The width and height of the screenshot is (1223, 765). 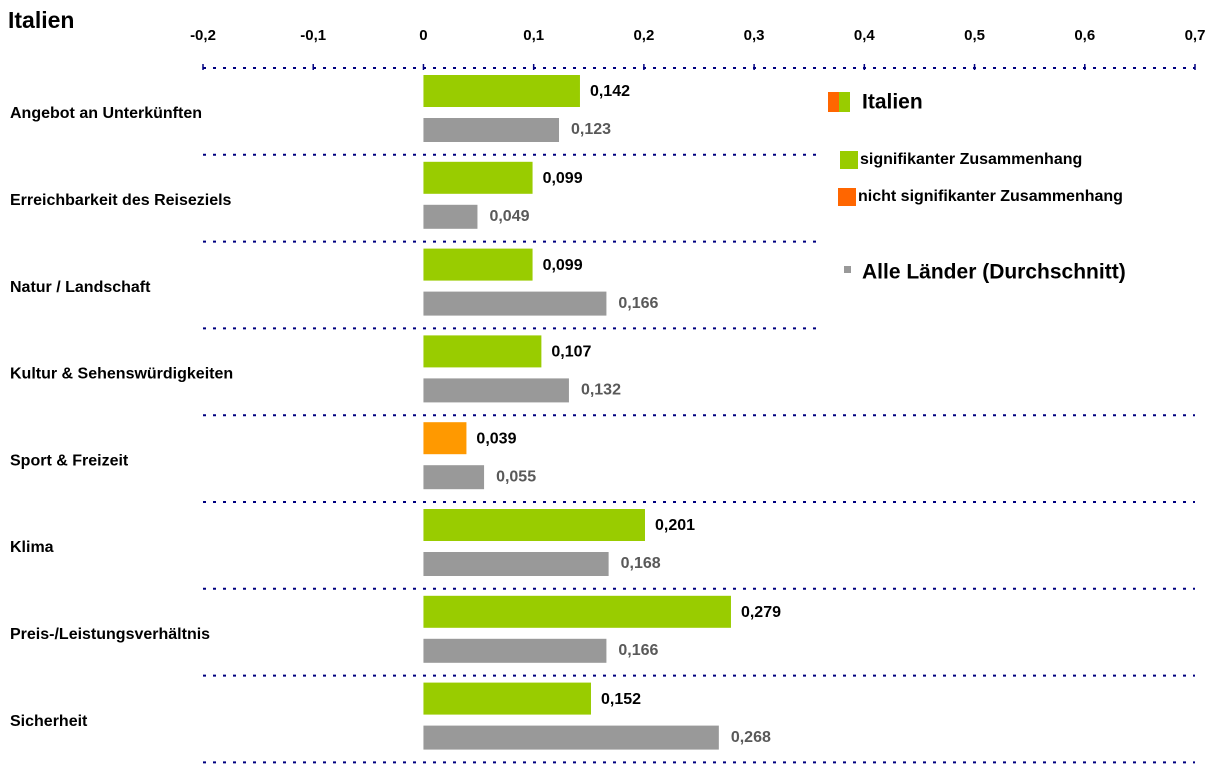 I want to click on x-tick-label: -0,2, so click(x=203, y=35).